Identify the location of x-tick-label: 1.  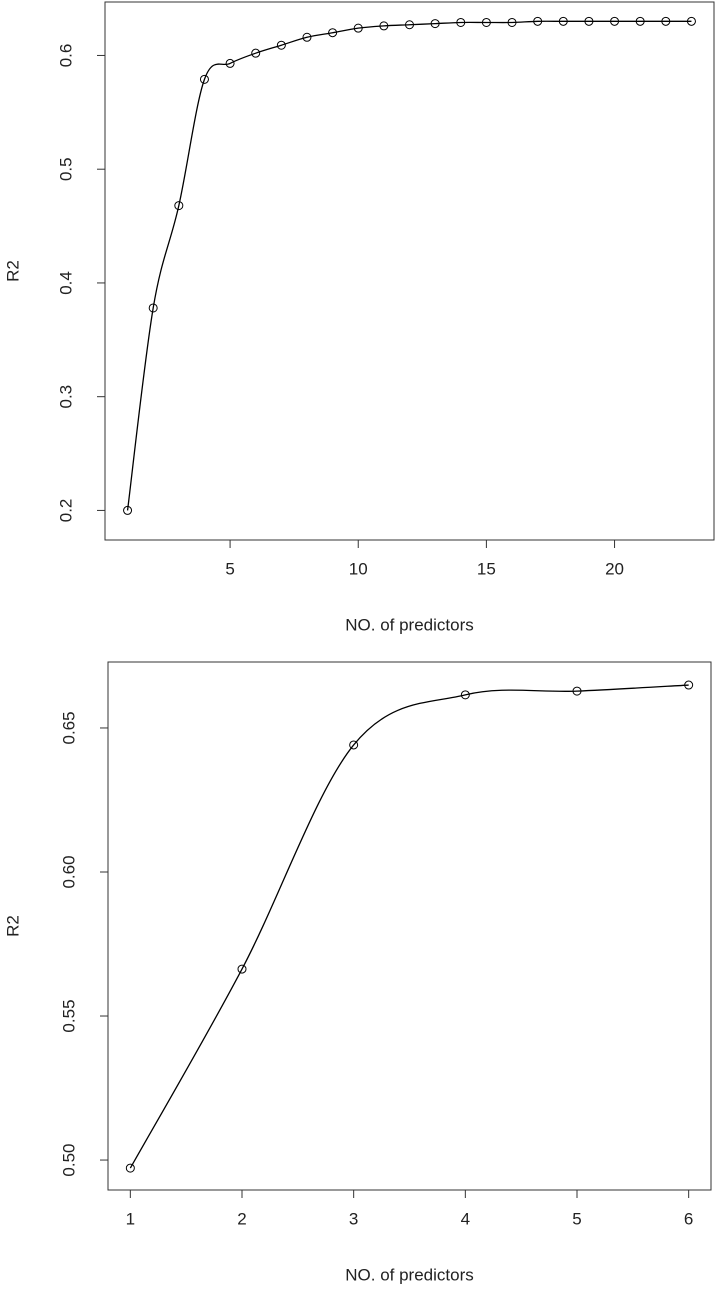
(130, 1218).